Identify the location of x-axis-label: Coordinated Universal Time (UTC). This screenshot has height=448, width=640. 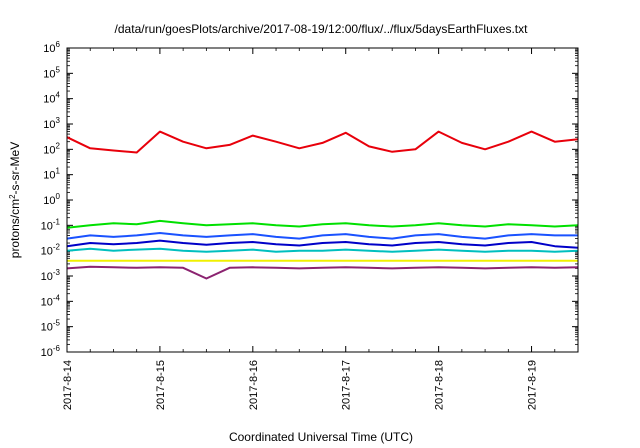
(321, 437).